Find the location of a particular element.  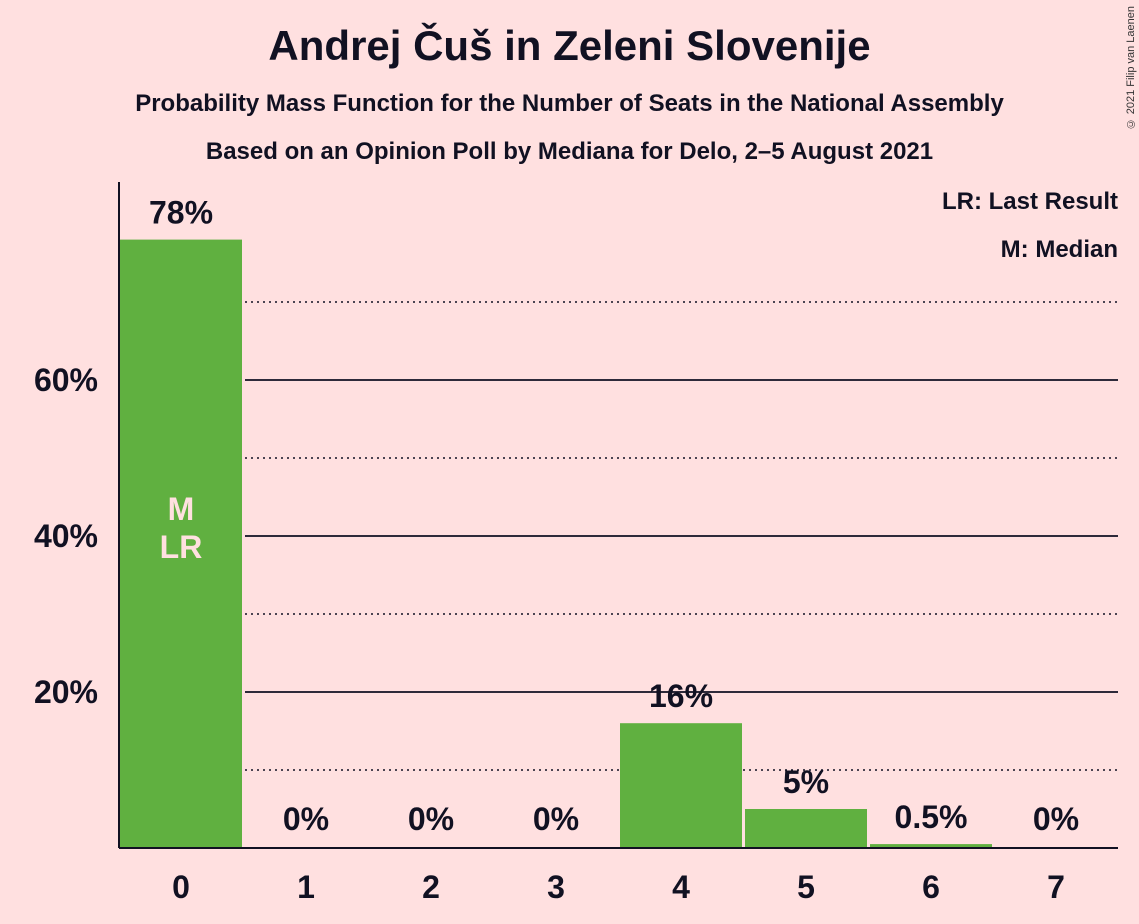

bar-value-label: 5% is located at coordinates (806, 782).